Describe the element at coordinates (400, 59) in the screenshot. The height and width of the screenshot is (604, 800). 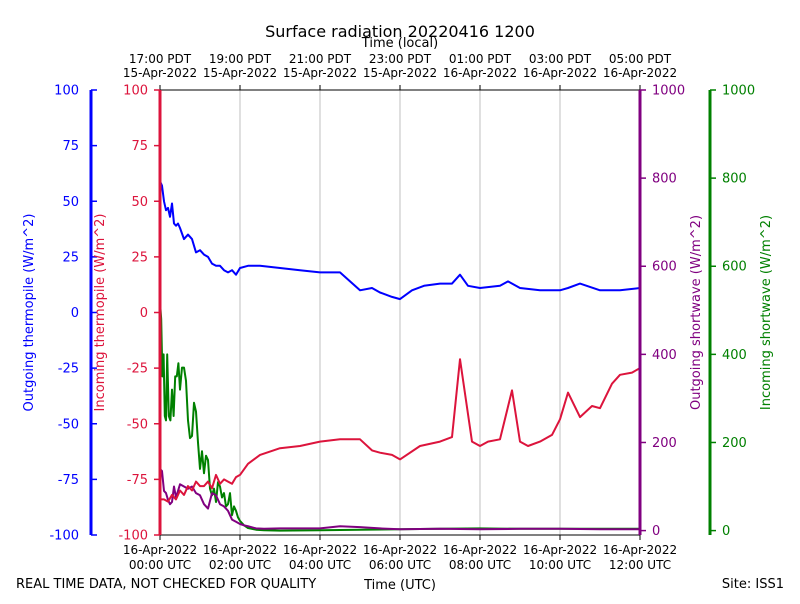
I see `x-top-tick-time: 23:00 PDT` at that location.